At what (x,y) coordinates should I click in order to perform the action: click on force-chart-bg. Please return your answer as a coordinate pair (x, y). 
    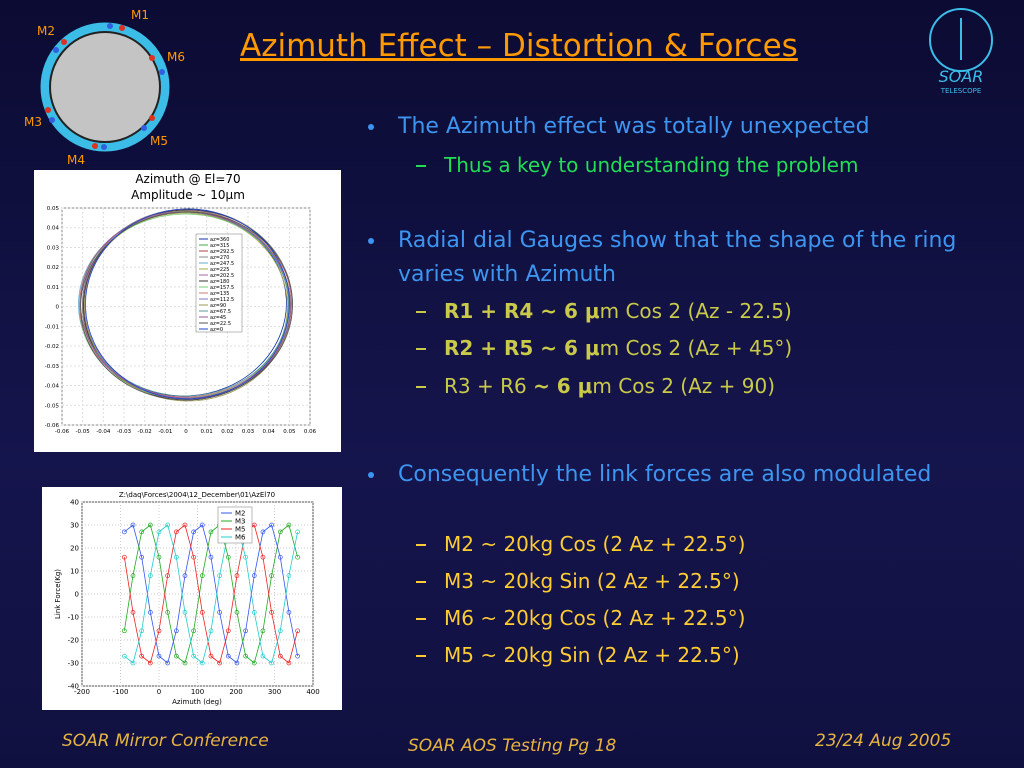
    Looking at the image, I should click on (192, 598).